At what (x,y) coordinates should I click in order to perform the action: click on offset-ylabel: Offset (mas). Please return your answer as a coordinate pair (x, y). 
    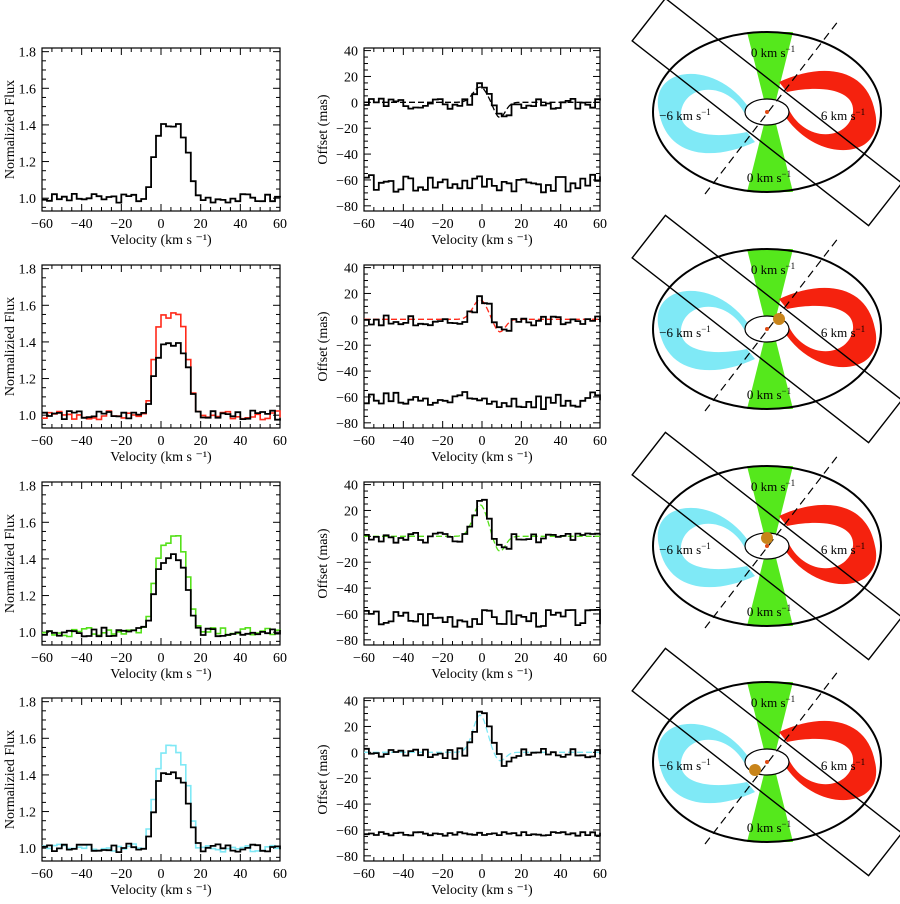
    Looking at the image, I should click on (323, 129).